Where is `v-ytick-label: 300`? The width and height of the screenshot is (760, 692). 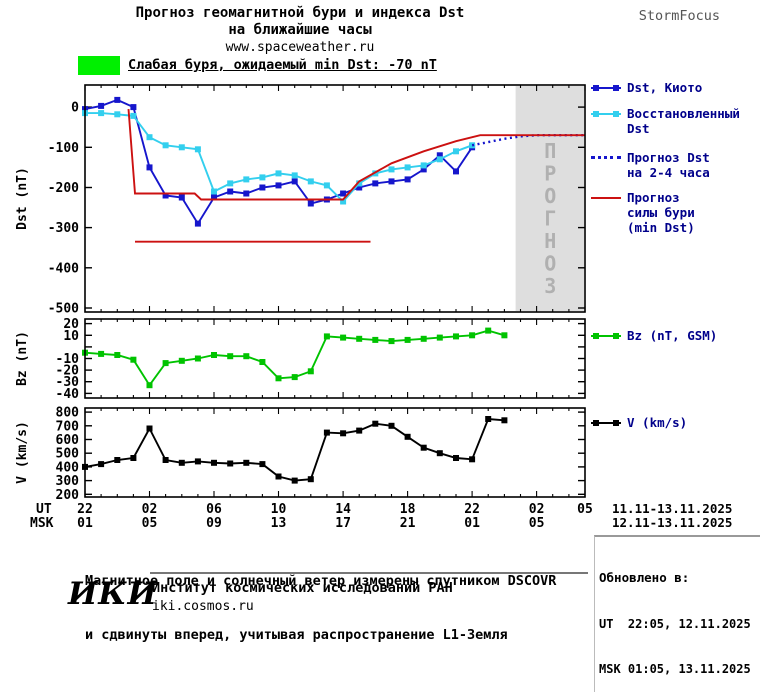 v-ytick-label: 300 is located at coordinates (68, 481).